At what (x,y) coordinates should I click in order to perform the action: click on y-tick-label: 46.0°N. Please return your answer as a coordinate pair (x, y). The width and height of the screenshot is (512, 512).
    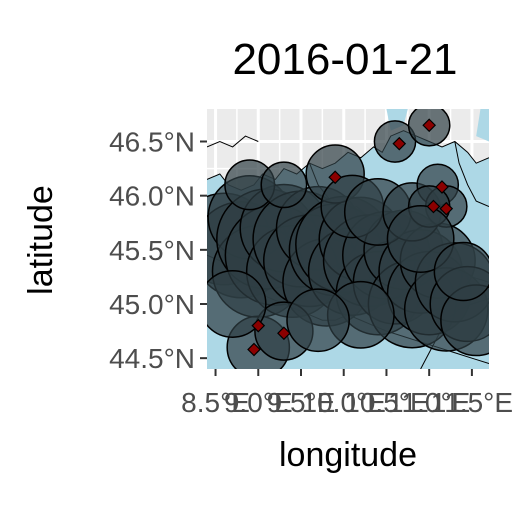
    Looking at the image, I should click on (152, 196).